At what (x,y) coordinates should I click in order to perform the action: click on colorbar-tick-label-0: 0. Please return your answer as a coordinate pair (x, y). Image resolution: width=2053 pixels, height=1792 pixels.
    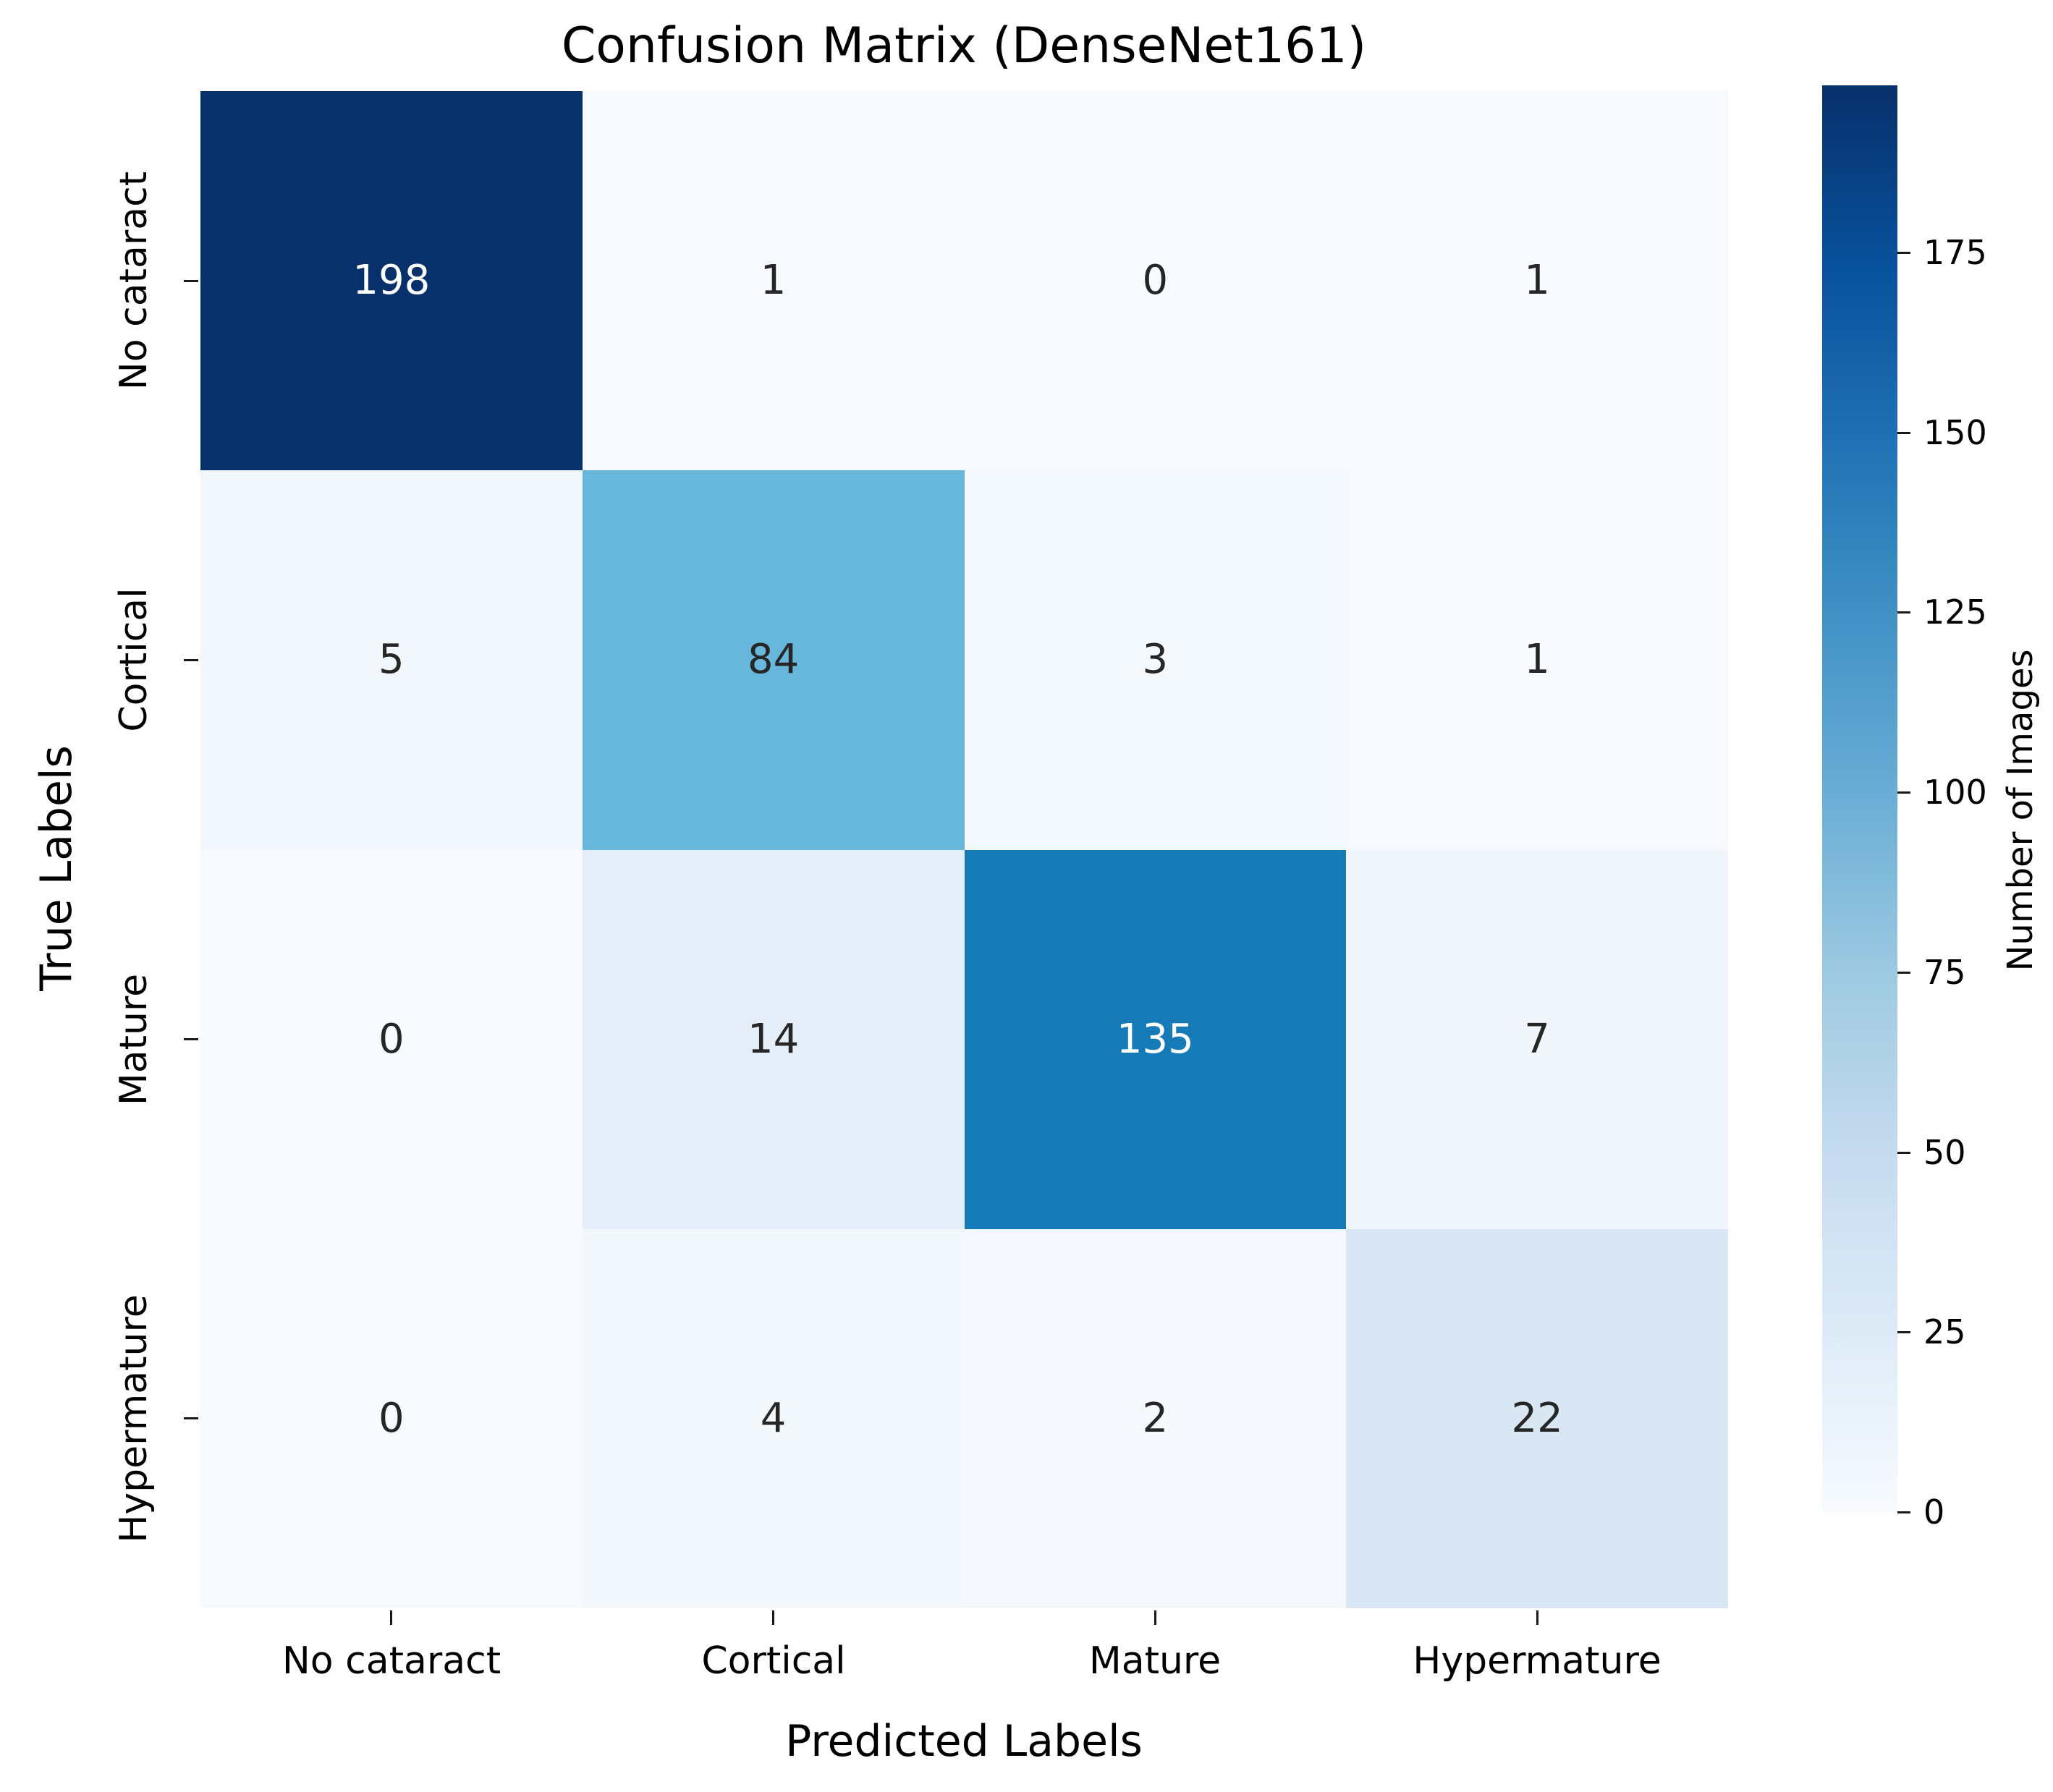
    Looking at the image, I should click on (1934, 1512).